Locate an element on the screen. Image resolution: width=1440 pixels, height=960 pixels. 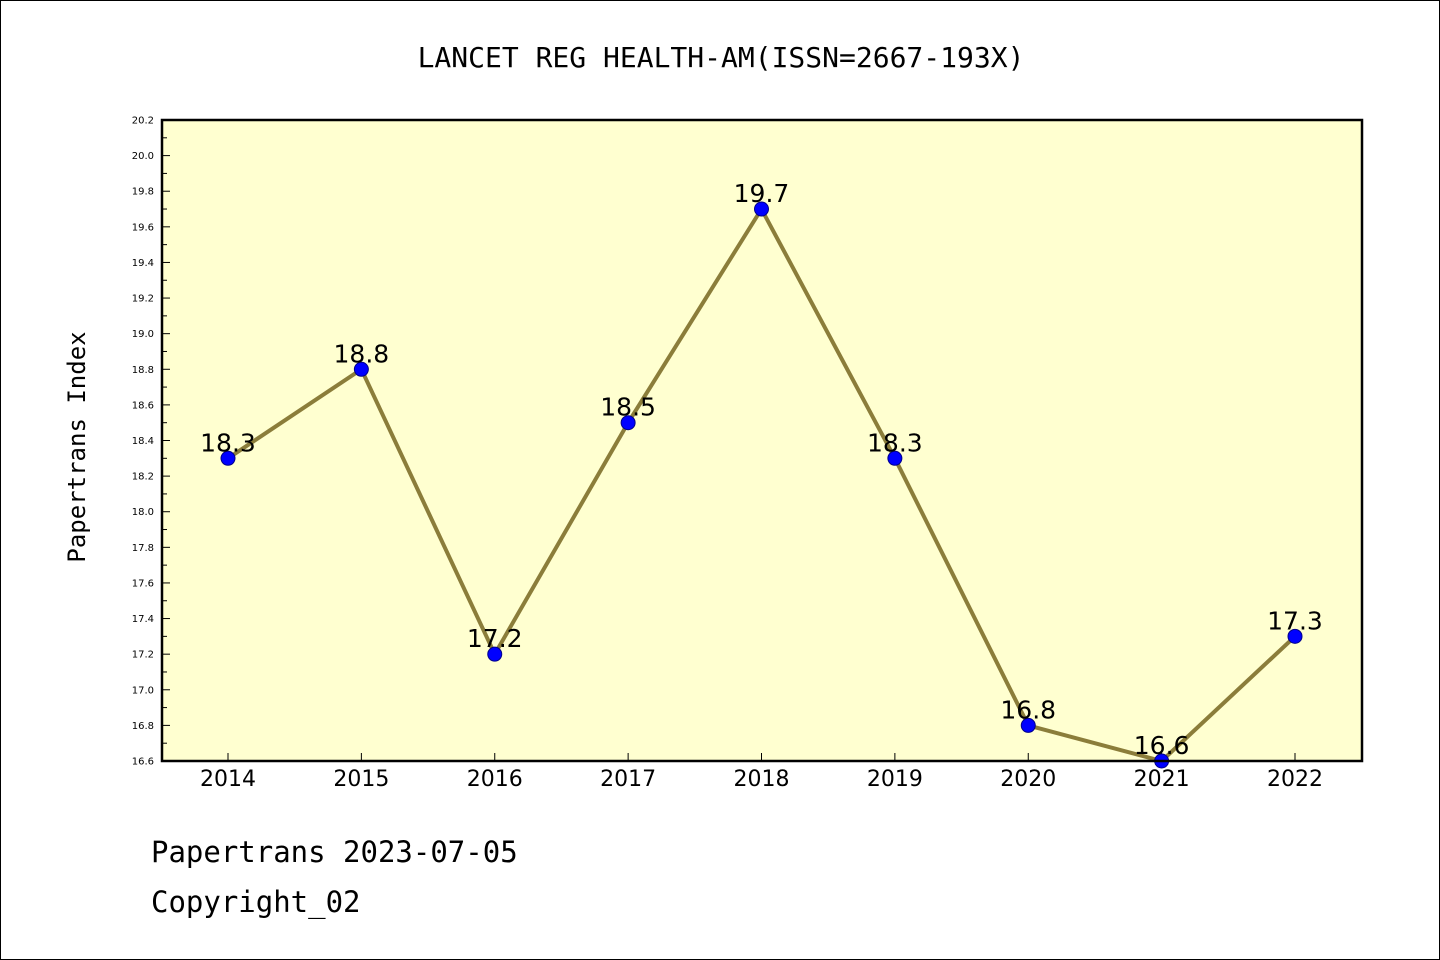
x-tick-label: 2021 is located at coordinates (1162, 779).